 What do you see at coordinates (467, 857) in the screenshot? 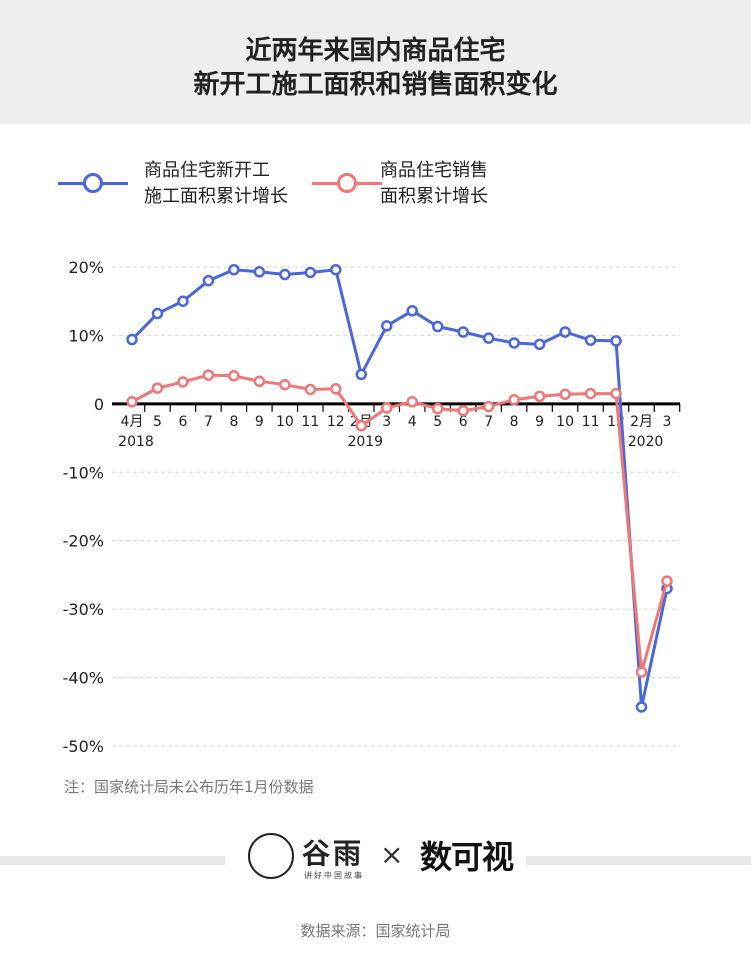
I see `shukeshi-logo: 数可视` at bounding box center [467, 857].